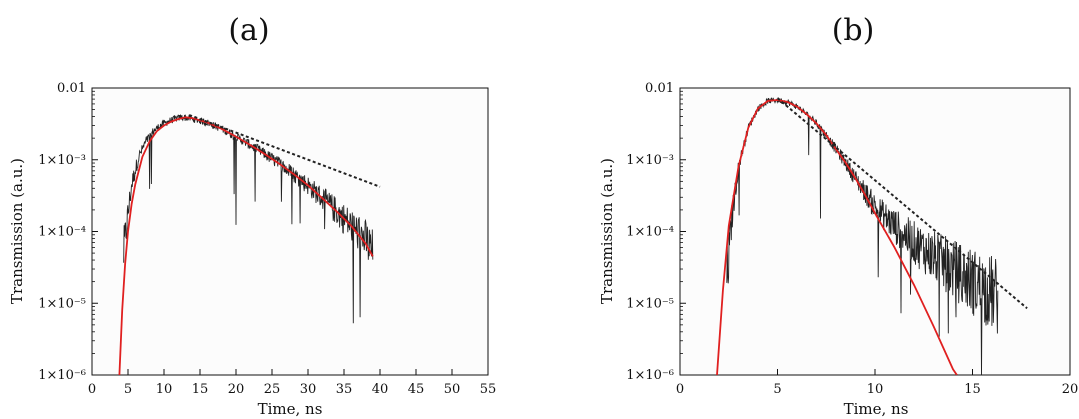  What do you see at coordinates (416, 389) in the screenshot?
I see `x-tick-label: 45` at bounding box center [416, 389].